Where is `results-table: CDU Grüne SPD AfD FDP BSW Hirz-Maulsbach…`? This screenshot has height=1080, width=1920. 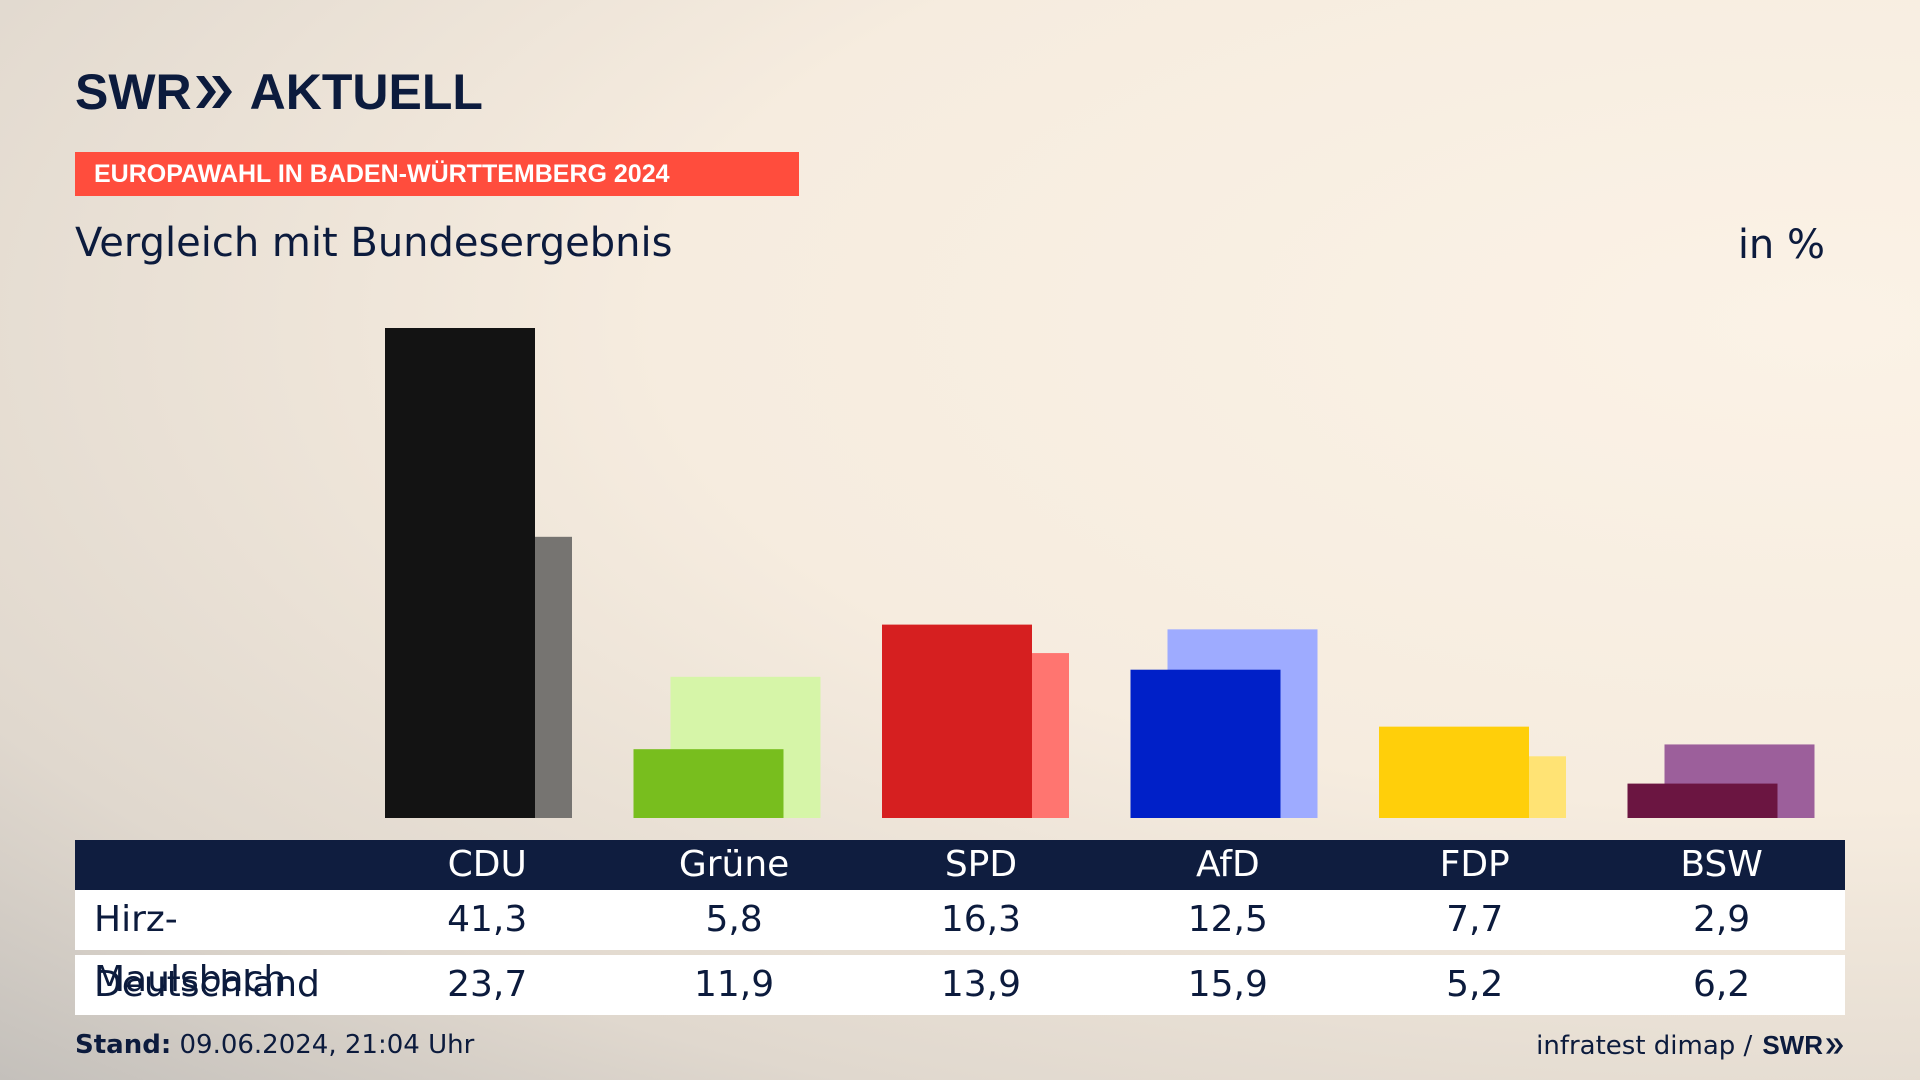 results-table: CDU Grüne SPD AfD FDP BSW Hirz-Maulsbach… is located at coordinates (960, 927).